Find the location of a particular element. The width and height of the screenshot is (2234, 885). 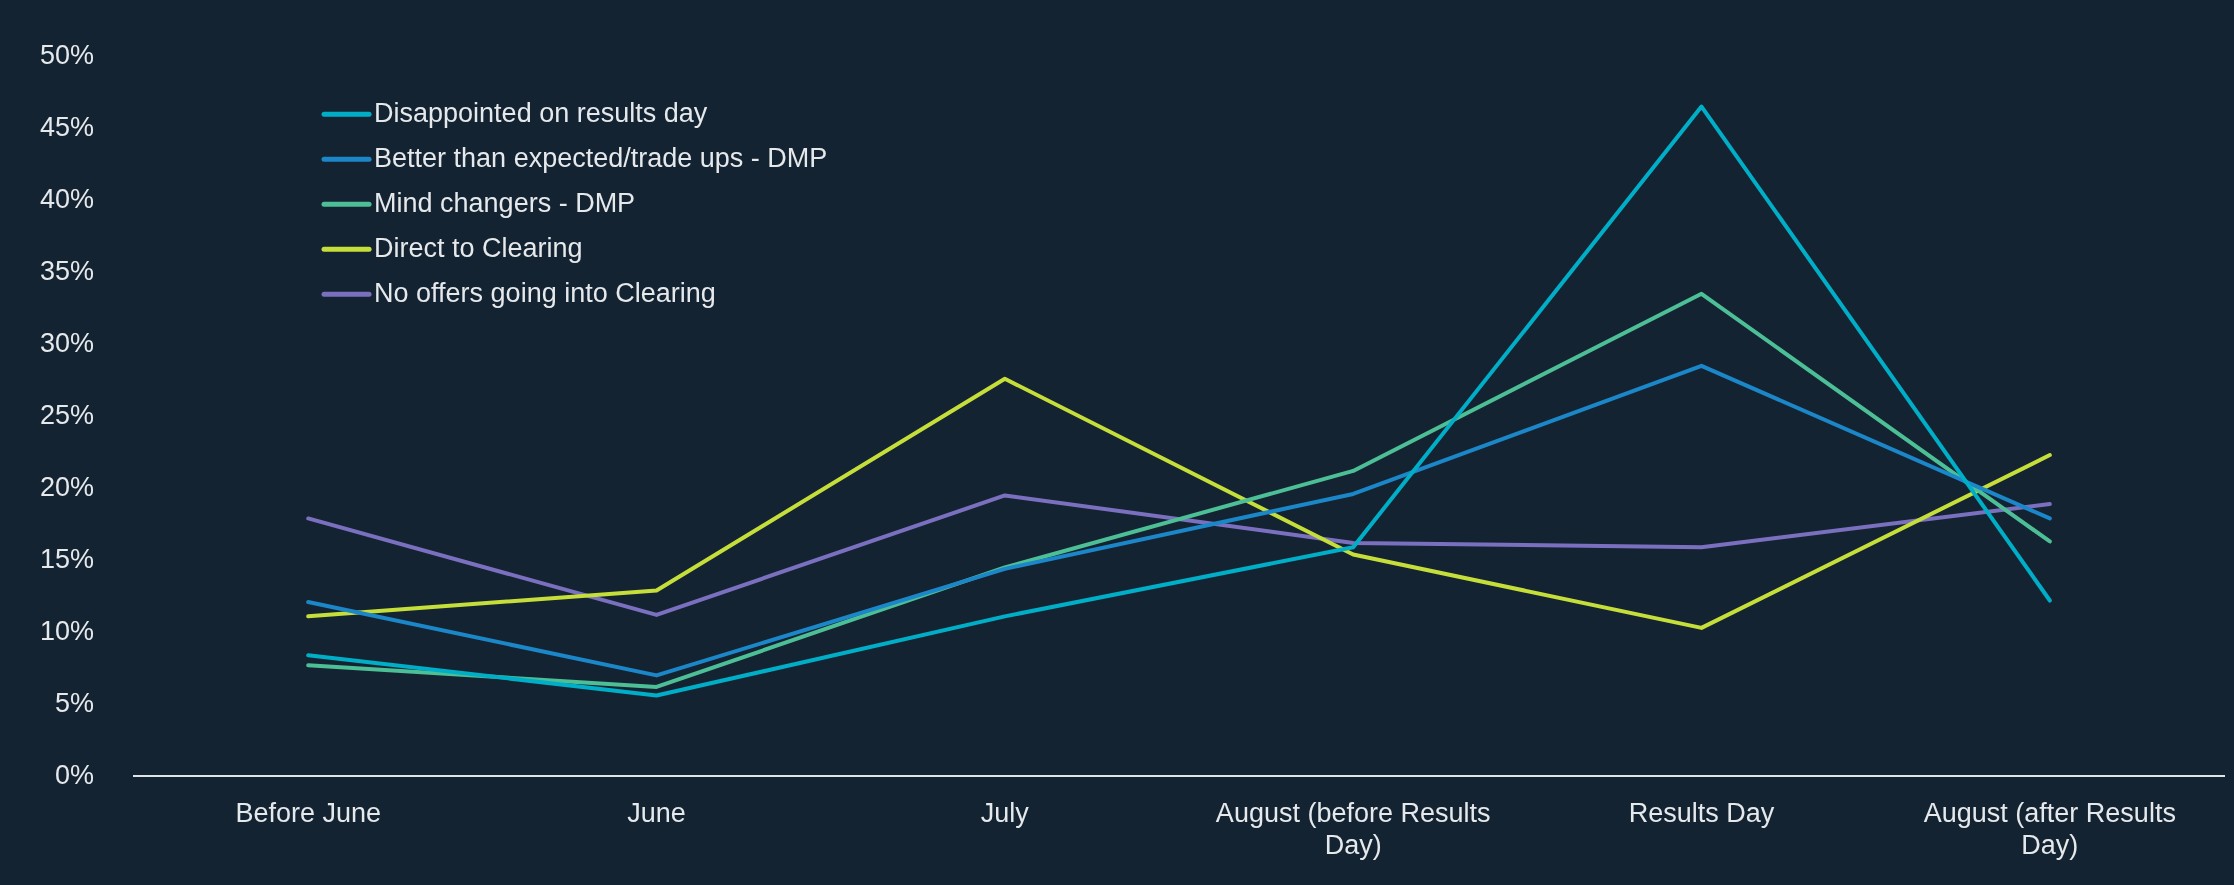

y-tick-label: 10% is located at coordinates (67, 630).